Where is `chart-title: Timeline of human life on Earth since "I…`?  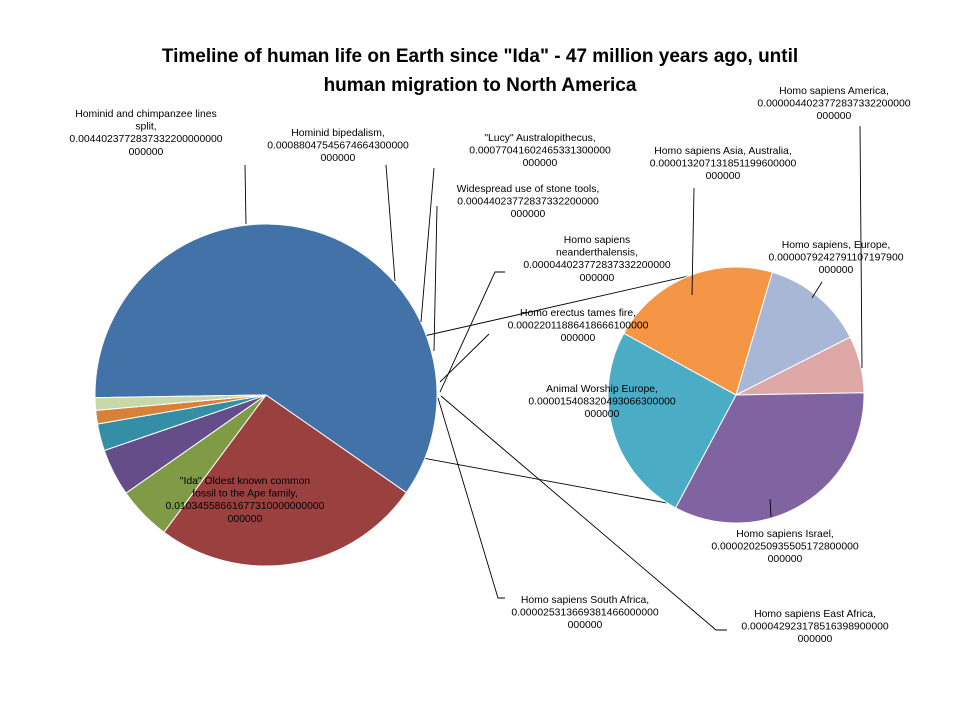 chart-title: Timeline of human life on Earth since "I… is located at coordinates (480, 71).